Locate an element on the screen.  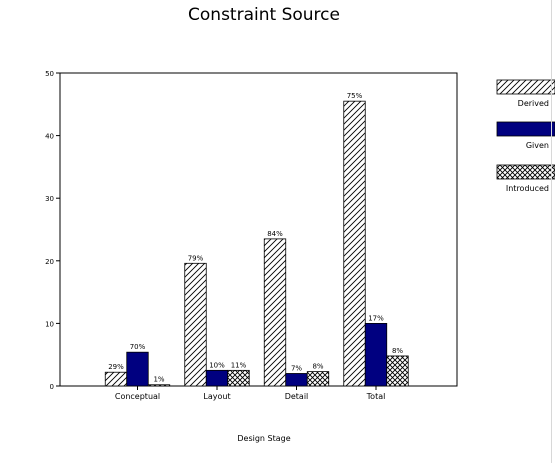
y-tick-label: 50 is located at coordinates (49, 74).